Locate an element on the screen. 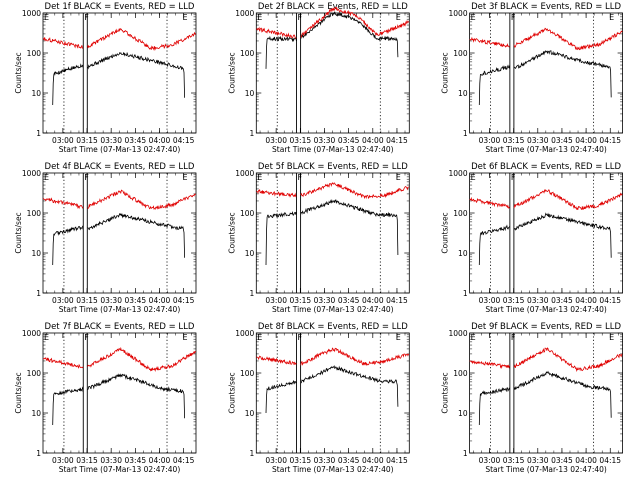 The image size is (640, 480). chart-title: Det 7f BLACK = Events, RED = LLD is located at coordinates (120, 327).